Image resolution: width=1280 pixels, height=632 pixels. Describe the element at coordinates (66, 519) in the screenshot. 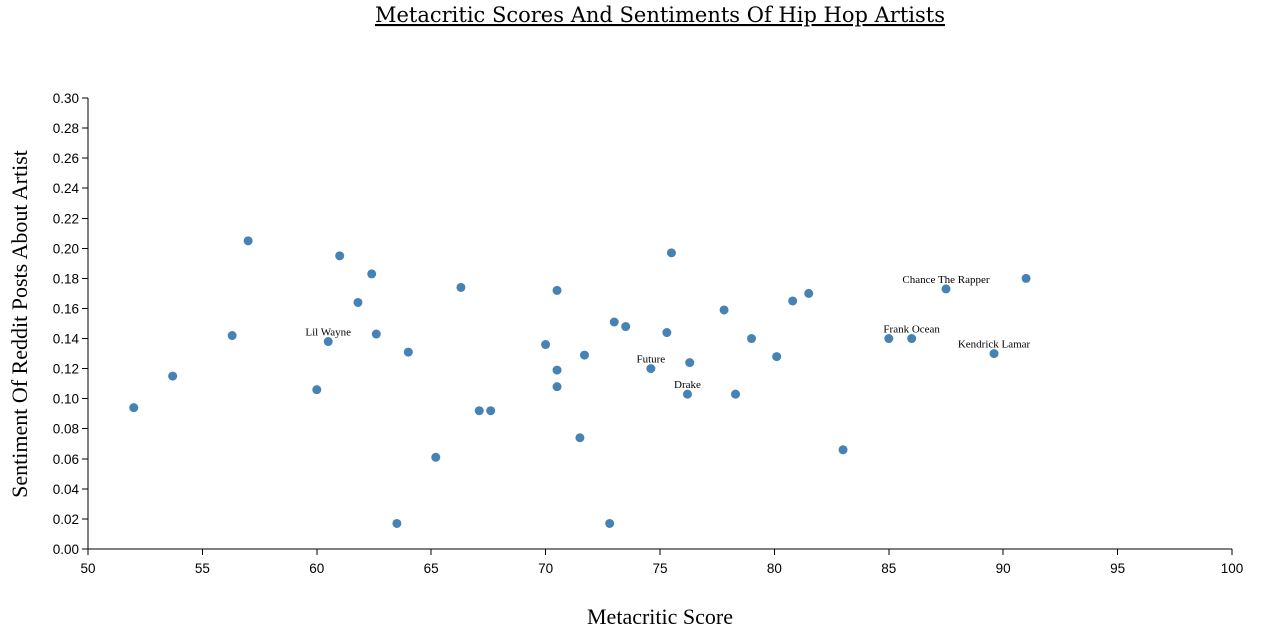

I see `y-tick-label: 0.02` at that location.